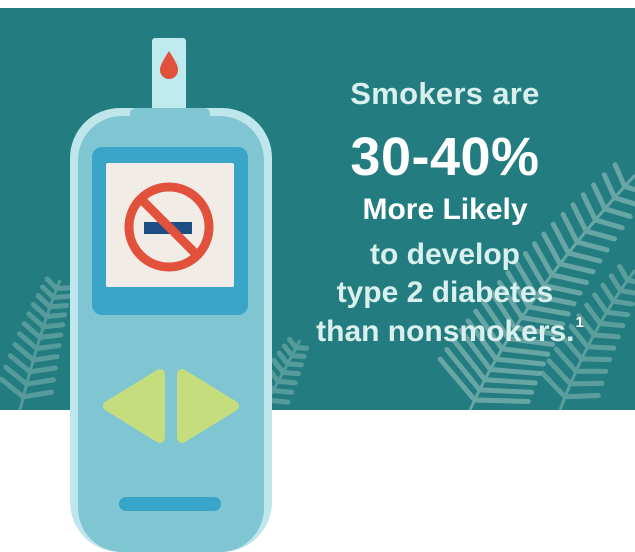 The width and height of the screenshot is (635, 552). Describe the element at coordinates (445, 93) in the screenshot. I see `headline-intro: Smokers are` at that location.